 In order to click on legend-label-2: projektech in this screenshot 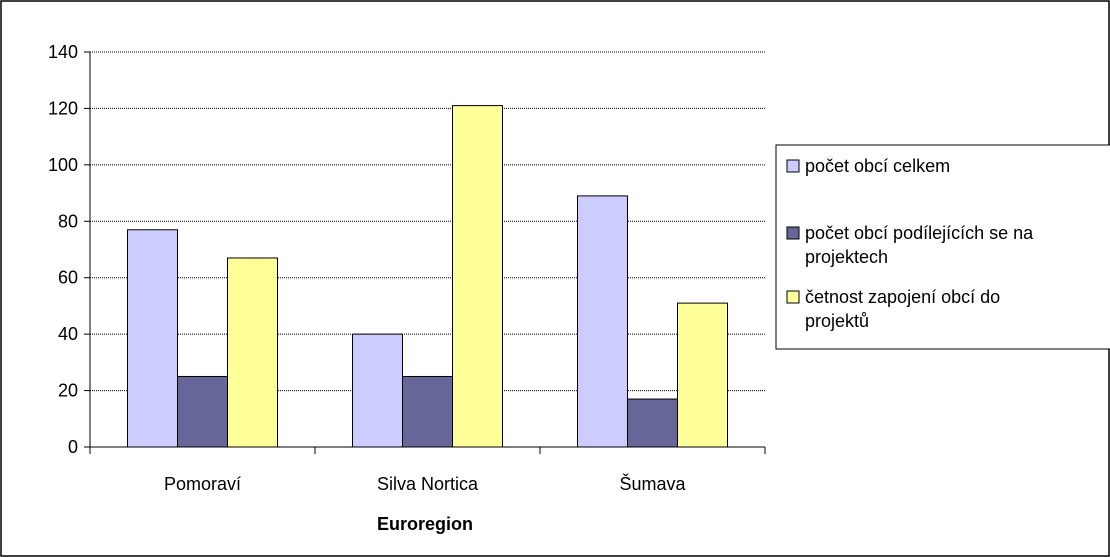, I will do `click(846, 257)`.